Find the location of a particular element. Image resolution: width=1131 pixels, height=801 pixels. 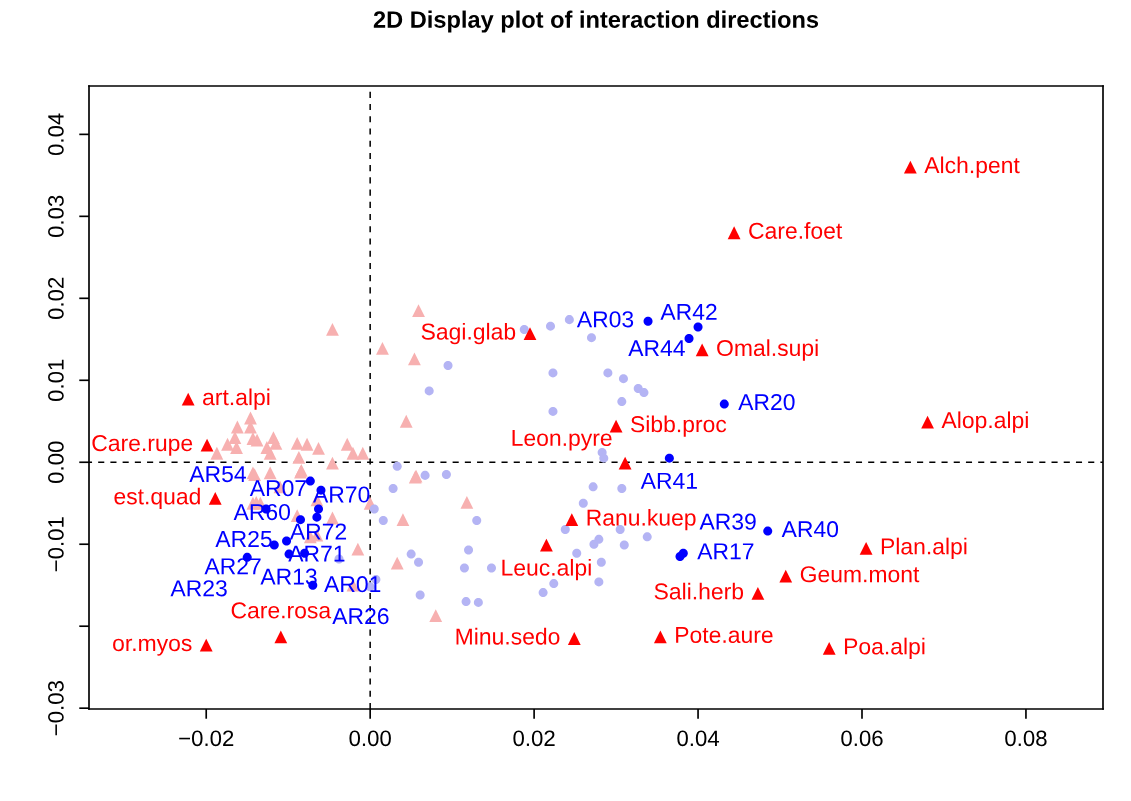

data-label: AR03 is located at coordinates (605, 319).